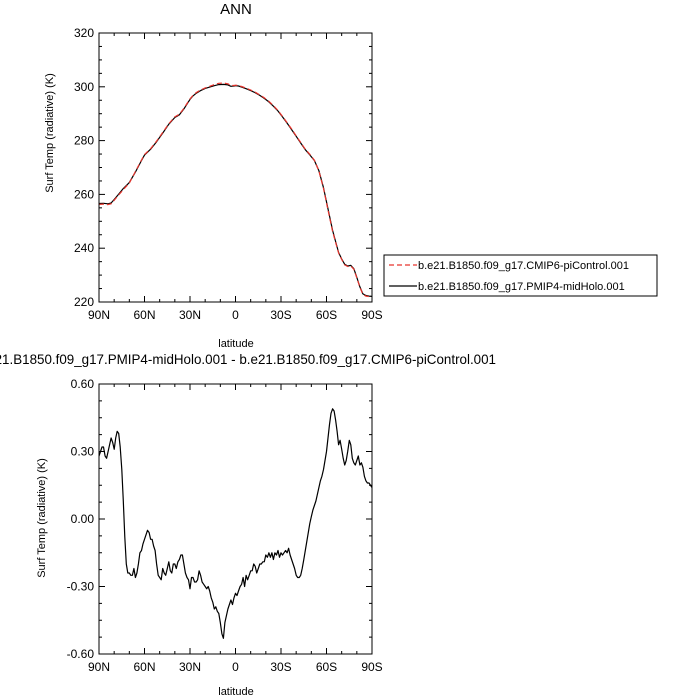  What do you see at coordinates (42, 518) in the screenshot?
I see `bottom-y-axis-label: Surf Temp (radiative) (K)` at bounding box center [42, 518].